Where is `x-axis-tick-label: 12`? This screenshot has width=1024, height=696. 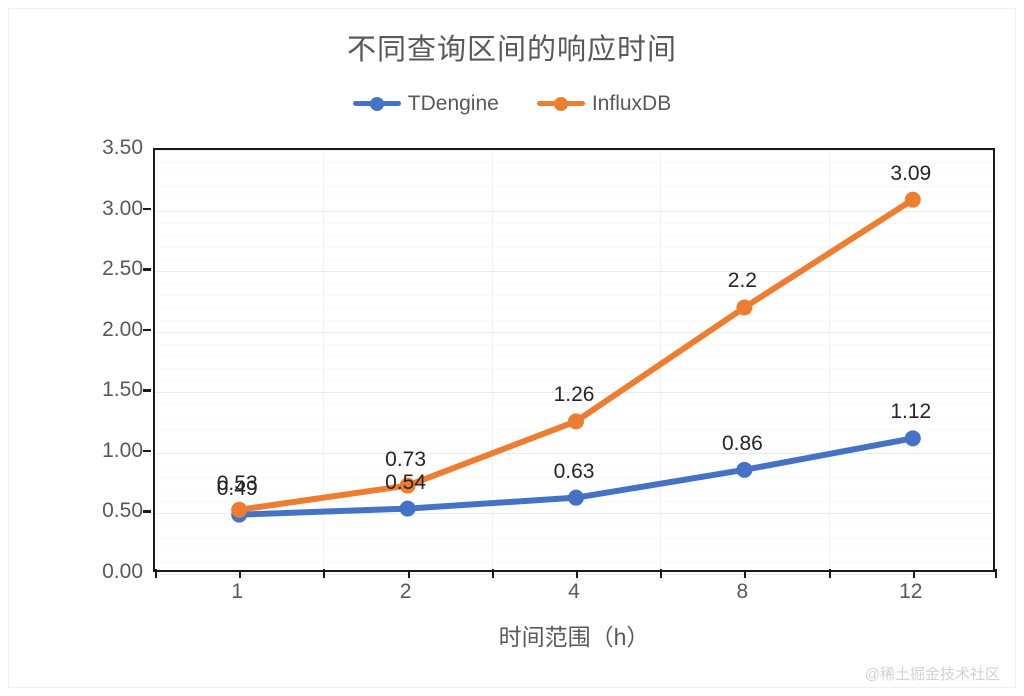 x-axis-tick-label: 12 is located at coordinates (911, 591).